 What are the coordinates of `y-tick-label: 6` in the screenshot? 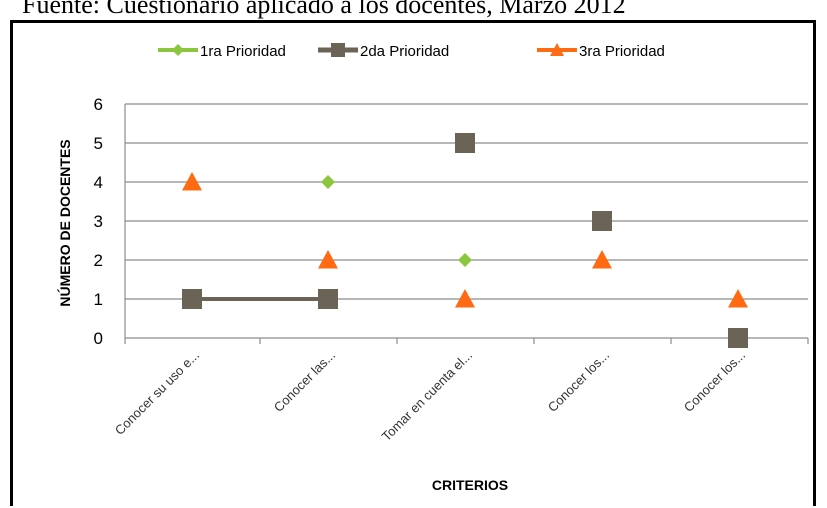 It's located at (98, 104).